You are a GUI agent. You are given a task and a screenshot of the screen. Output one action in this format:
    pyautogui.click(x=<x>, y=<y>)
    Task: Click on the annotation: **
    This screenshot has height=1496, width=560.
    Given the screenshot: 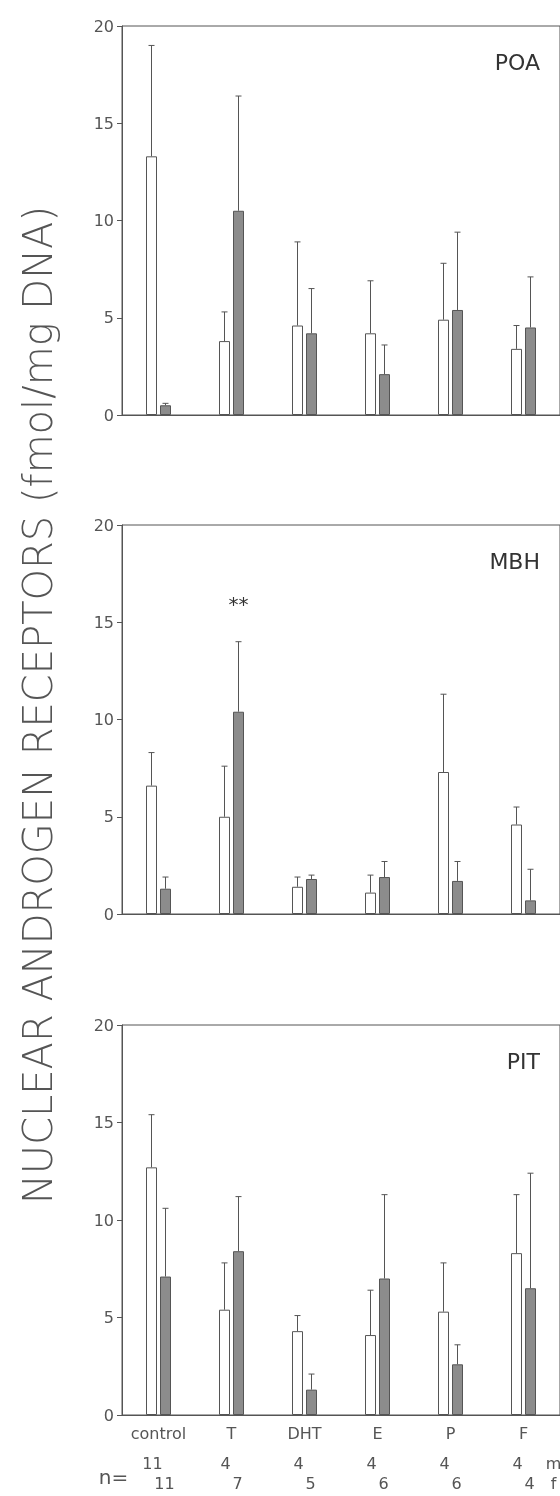 What is the action you would take?
    pyautogui.click(x=238, y=603)
    